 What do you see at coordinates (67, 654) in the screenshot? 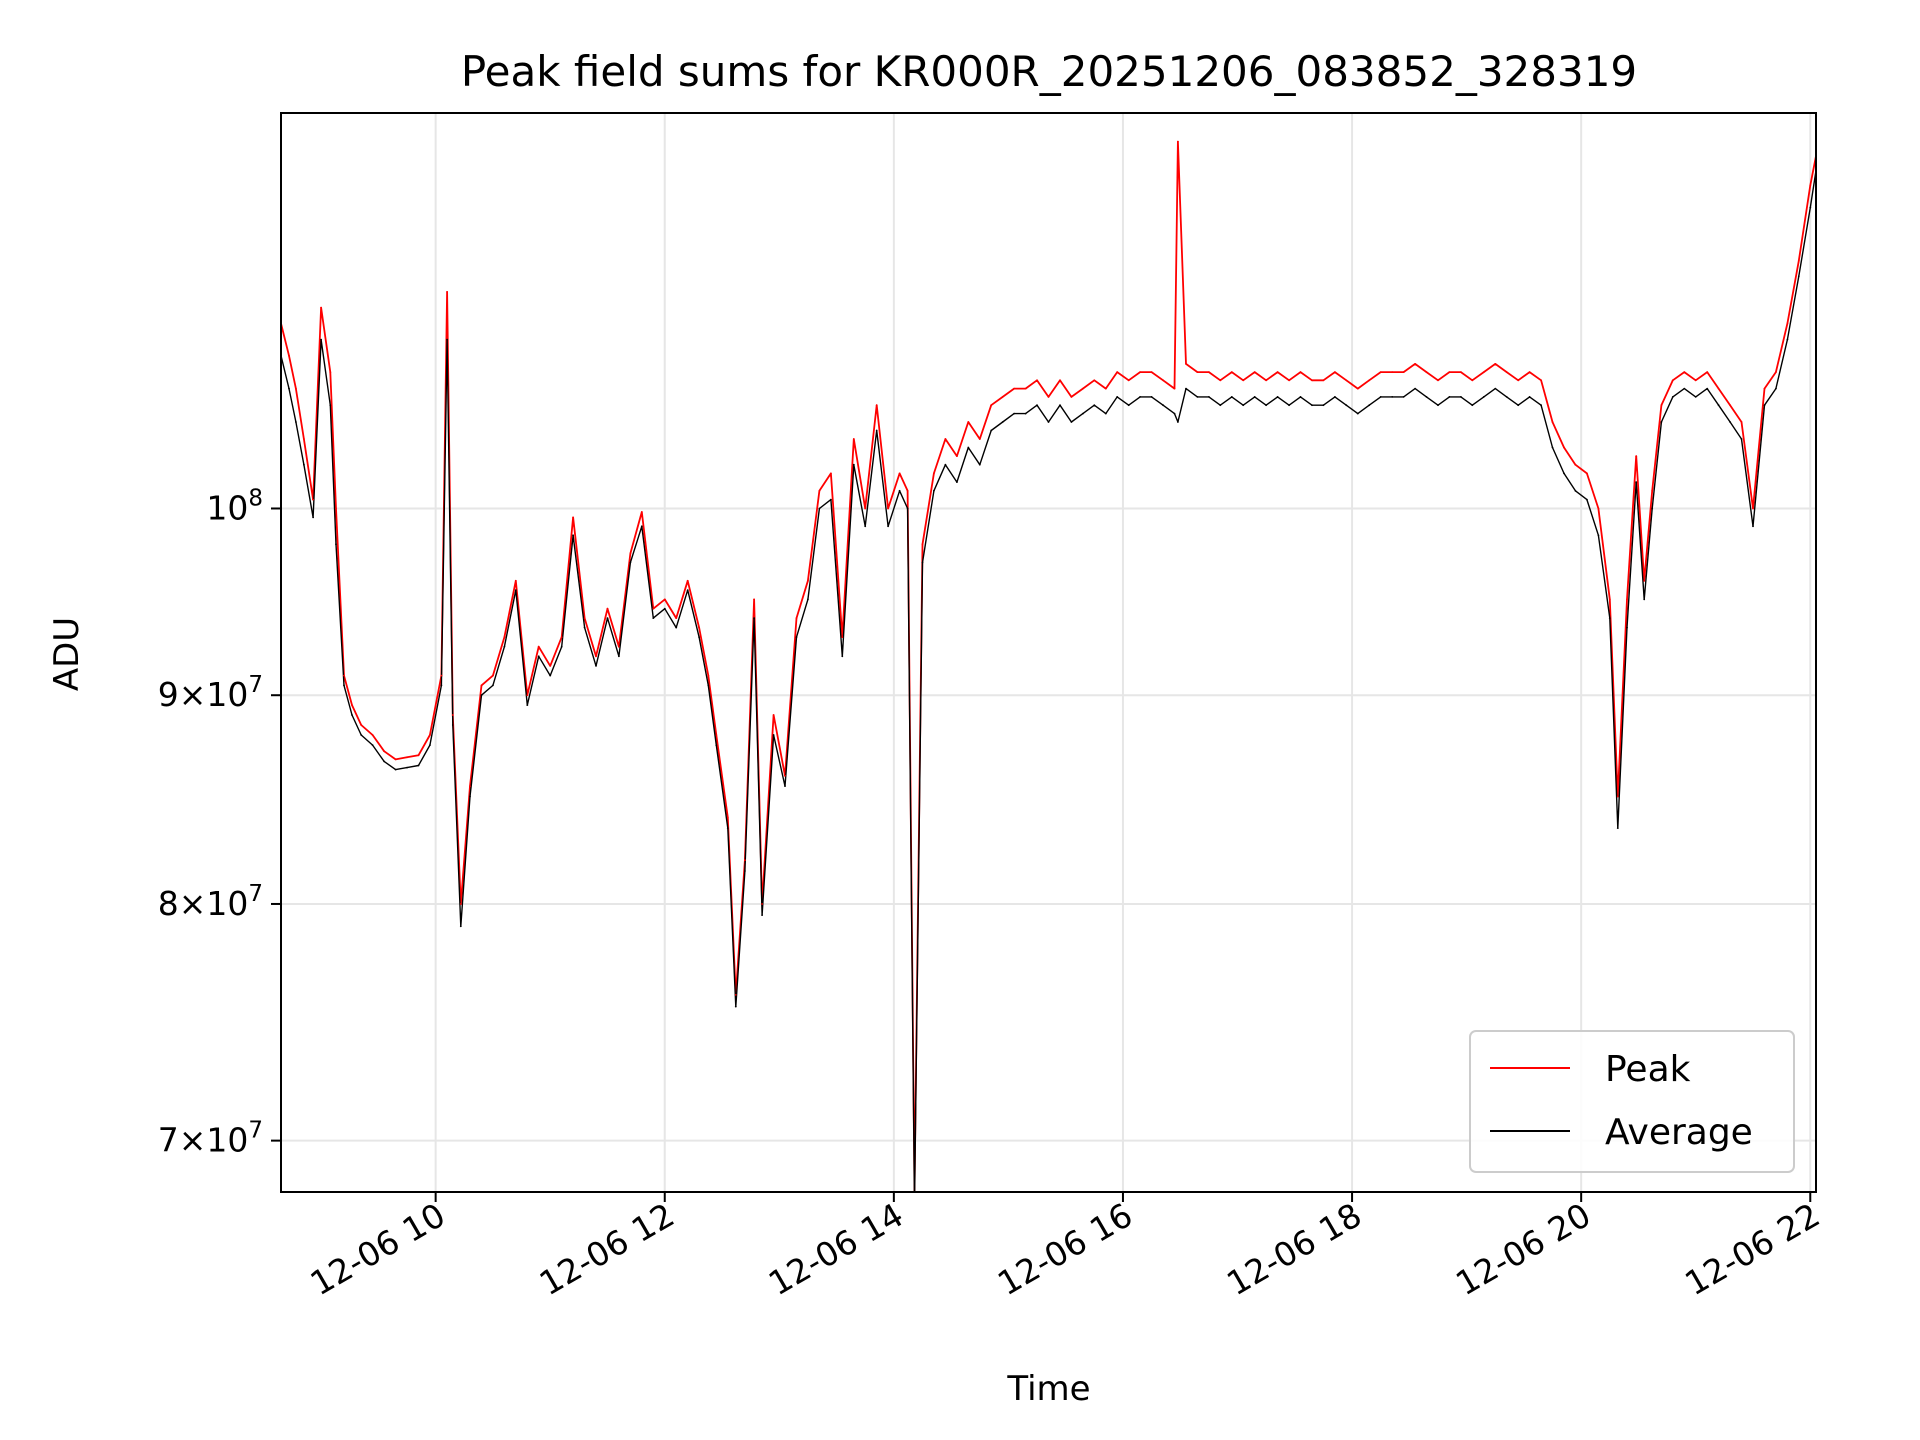
I see `y-axis-label: ADU` at bounding box center [67, 654].